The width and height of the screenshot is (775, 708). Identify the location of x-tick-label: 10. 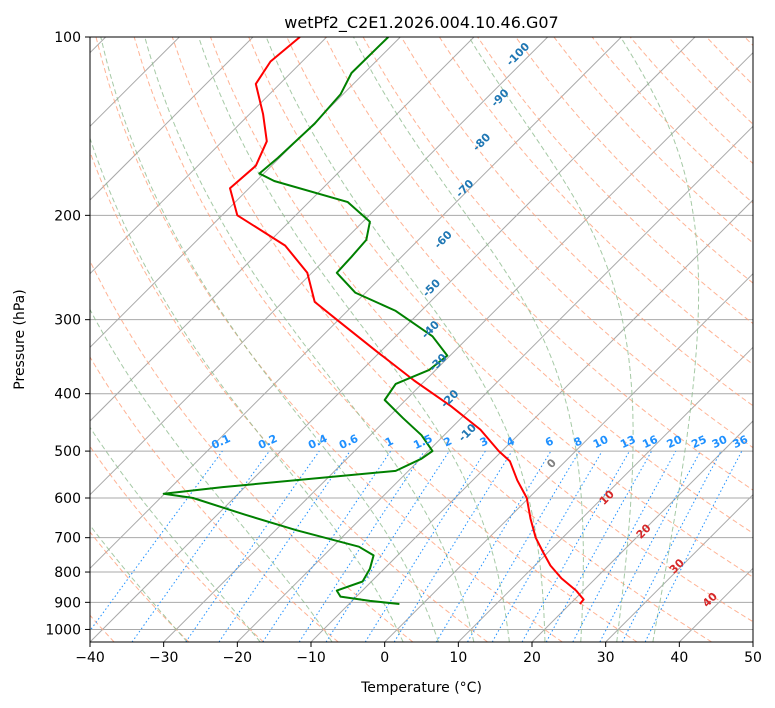
(458, 658).